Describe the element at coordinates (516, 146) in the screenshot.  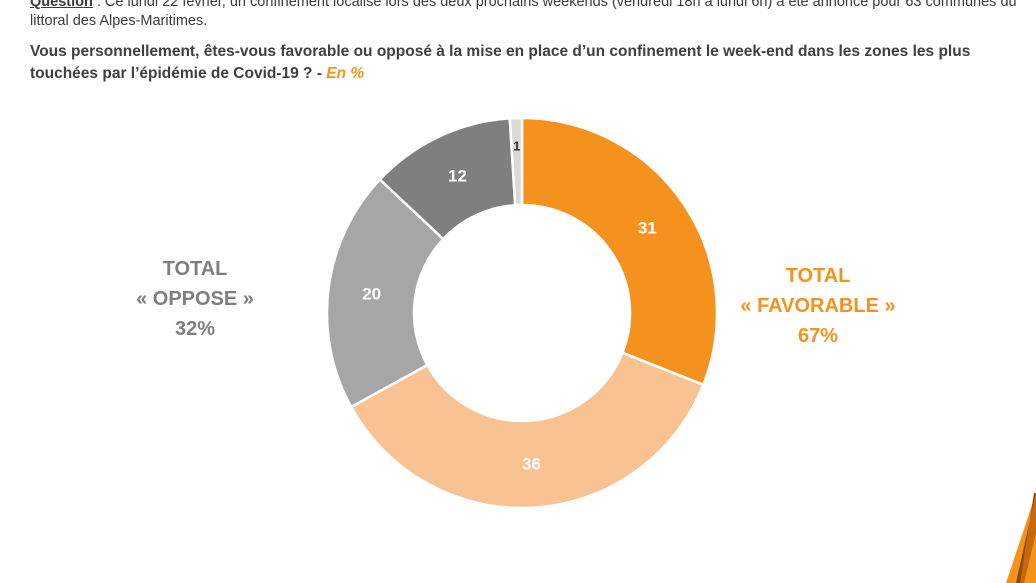
I see `slice-label-1: 1` at that location.